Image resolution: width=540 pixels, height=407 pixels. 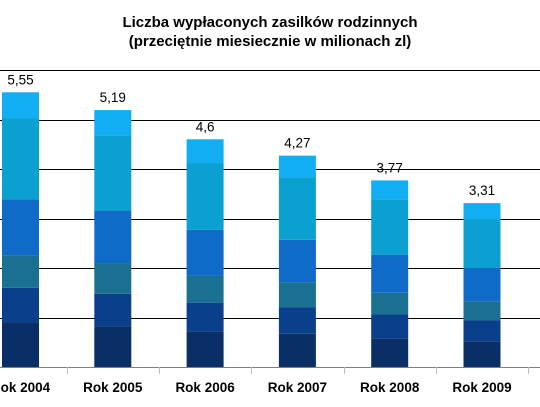 What do you see at coordinates (390, 167) in the screenshot?
I see `data-label: 3,77` at bounding box center [390, 167].